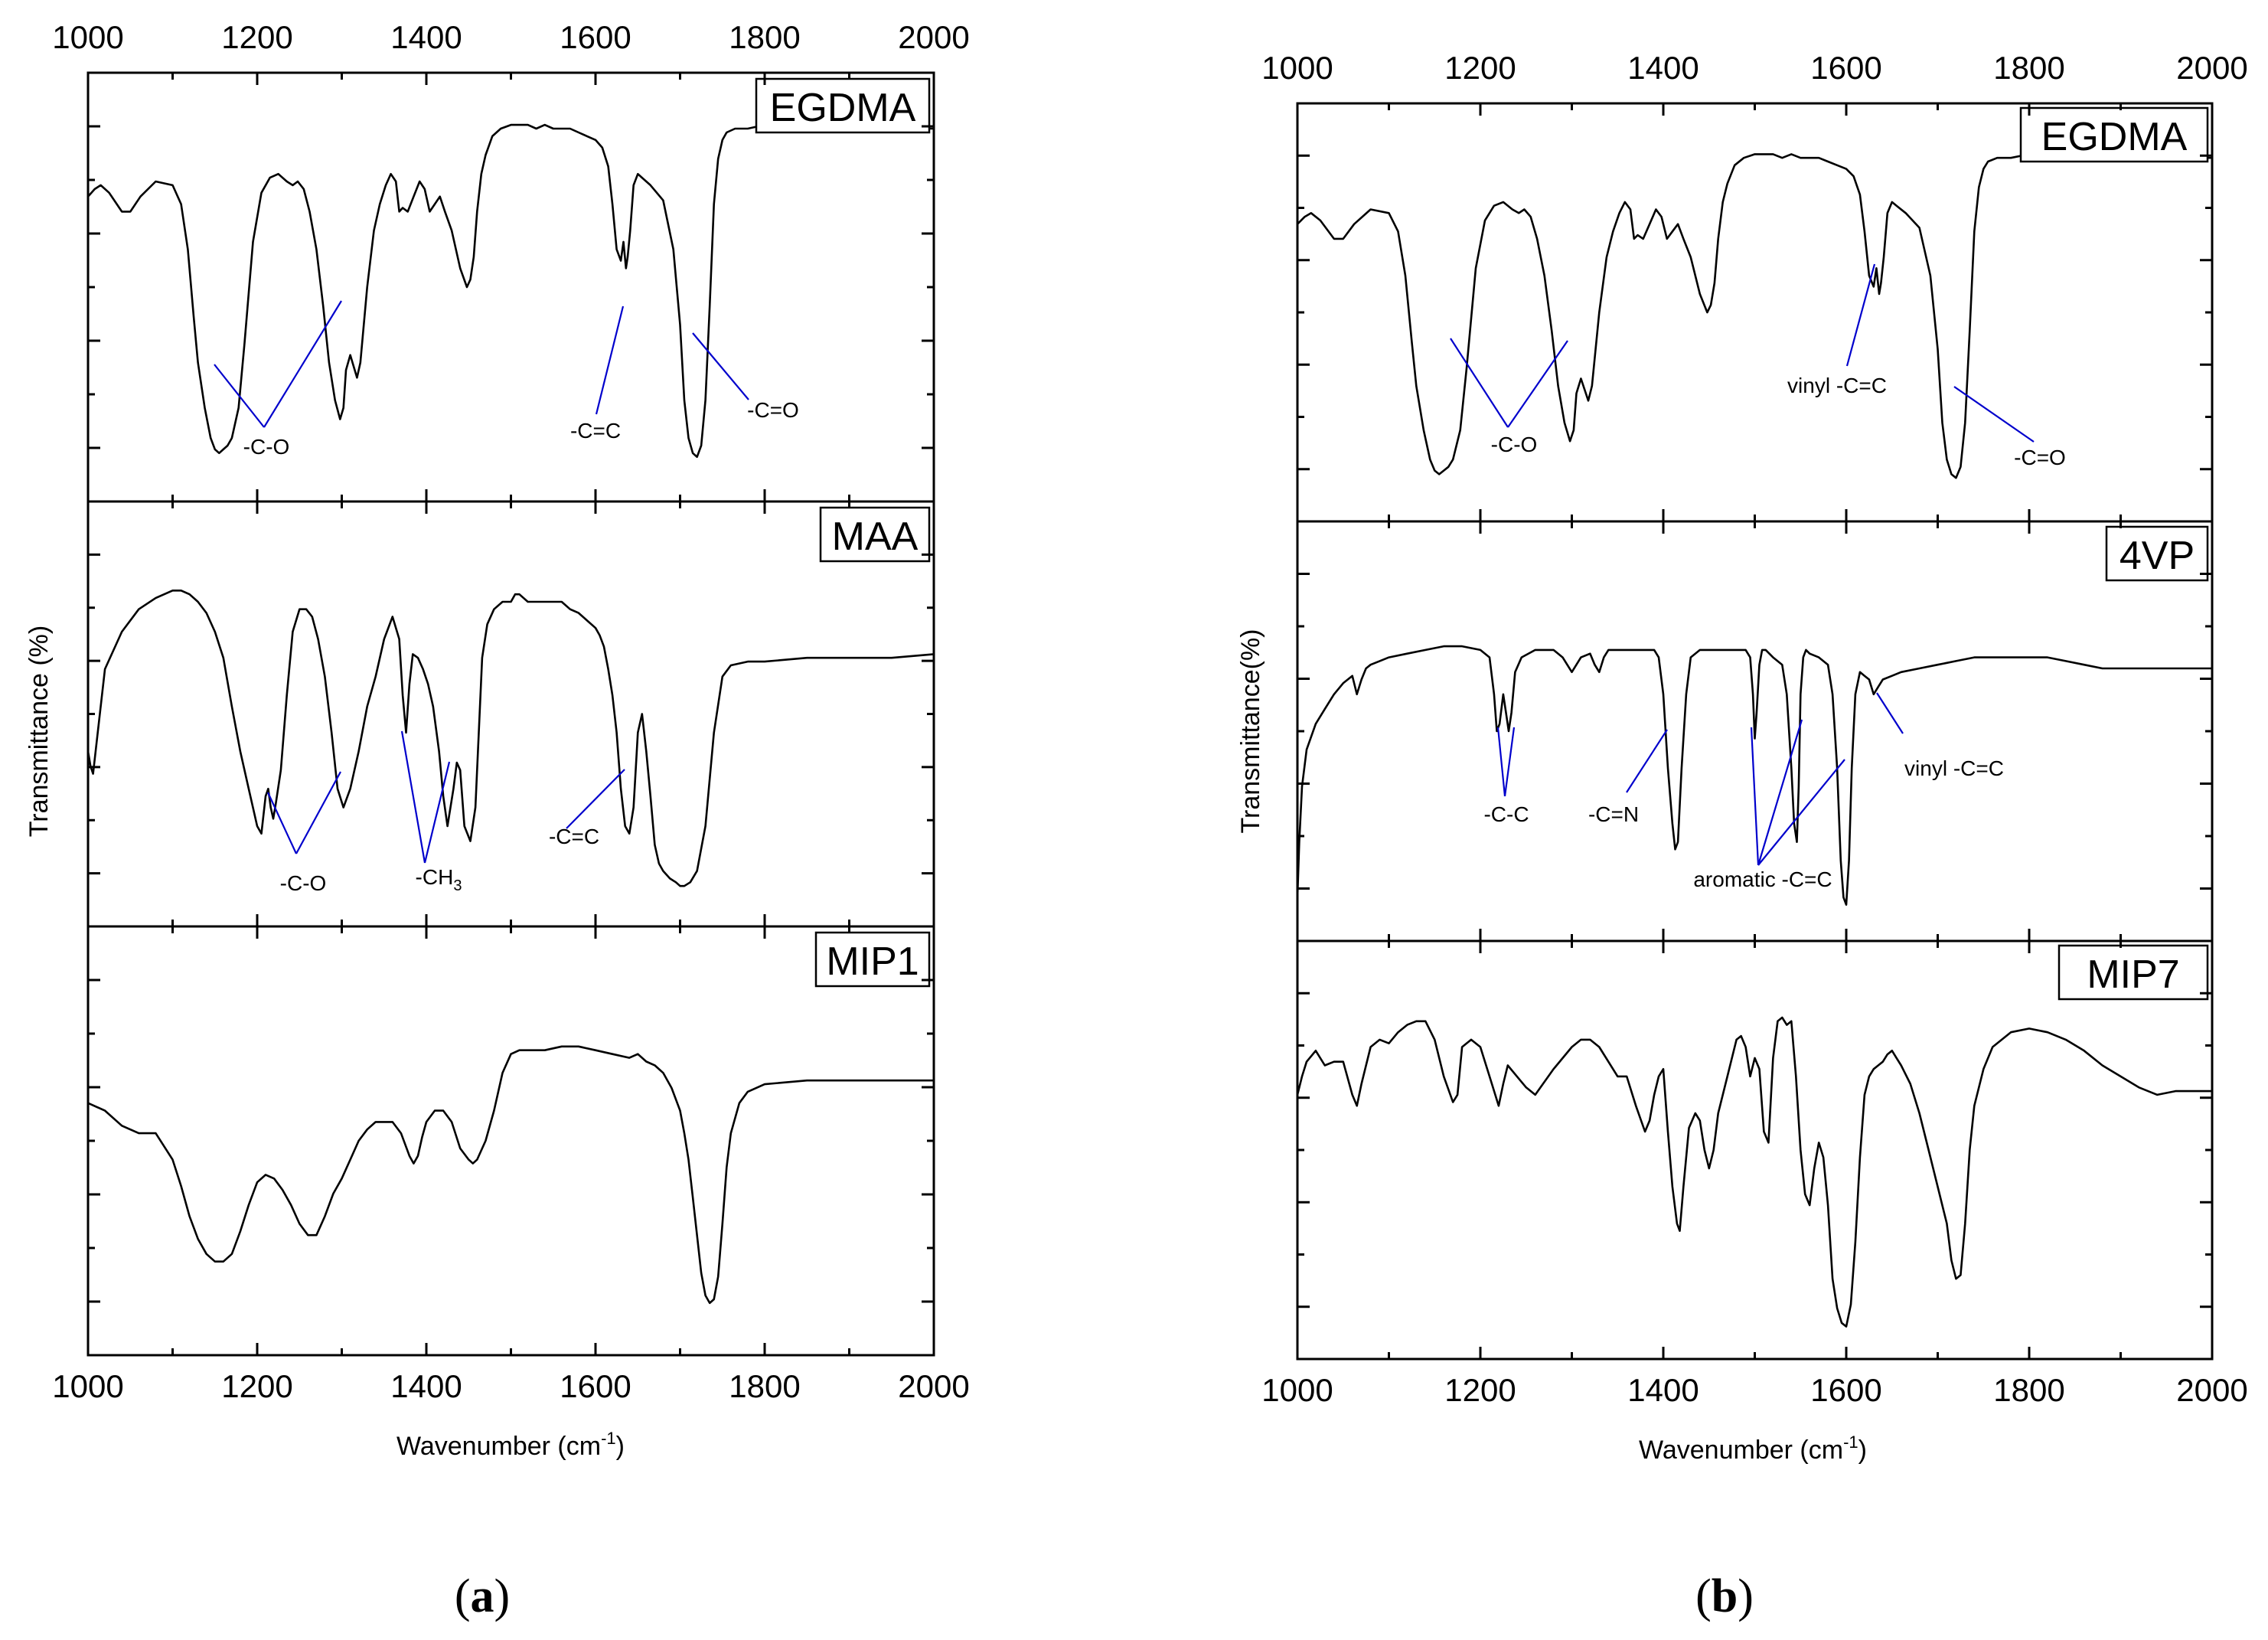  What do you see at coordinates (510, 1386) in the screenshot?
I see `panel-a-bottom-tick-labels: 1000 1200 1400 1600 1800 2000` at bounding box center [510, 1386].